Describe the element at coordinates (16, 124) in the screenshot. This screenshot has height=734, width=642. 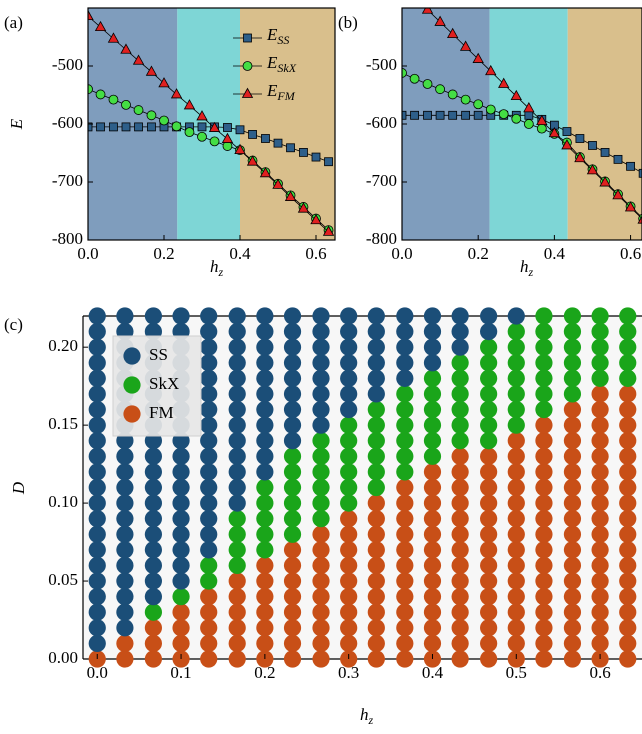
I see `y-axis-label: E` at that location.